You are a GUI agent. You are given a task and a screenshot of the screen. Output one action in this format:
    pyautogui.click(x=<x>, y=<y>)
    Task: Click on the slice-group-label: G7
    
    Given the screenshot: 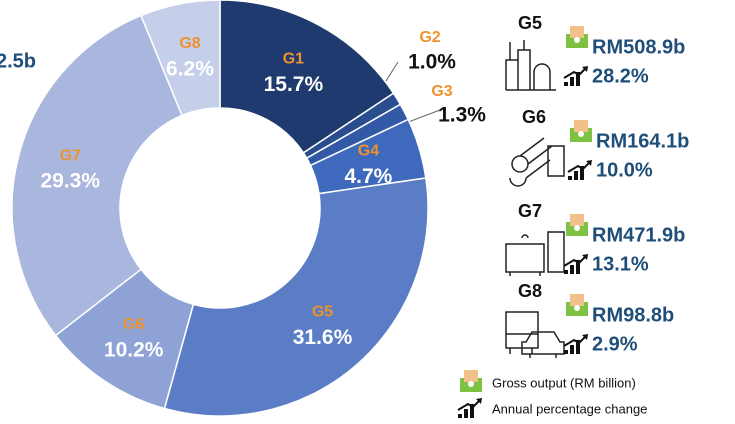 What is the action you would take?
    pyautogui.click(x=70, y=155)
    